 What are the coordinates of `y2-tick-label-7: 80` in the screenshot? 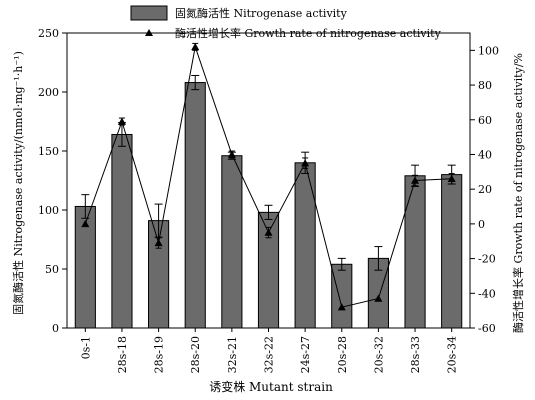 It's located at (485, 85).